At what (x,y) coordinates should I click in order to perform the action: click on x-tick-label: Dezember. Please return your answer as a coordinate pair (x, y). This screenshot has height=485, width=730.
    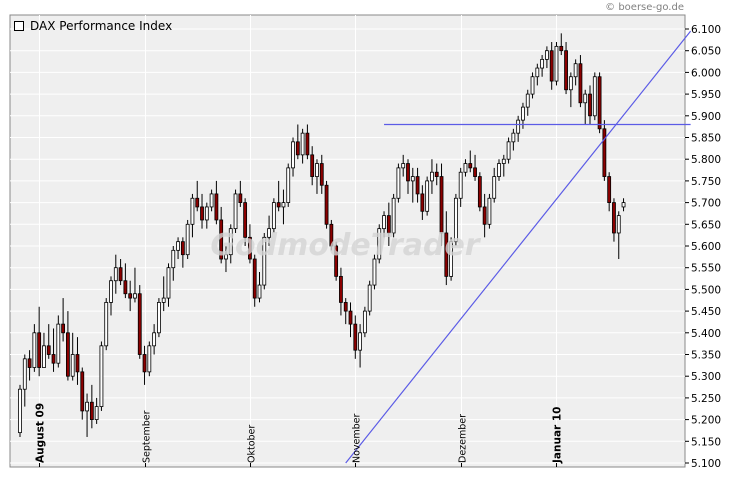
    Looking at the image, I should click on (463, 438).